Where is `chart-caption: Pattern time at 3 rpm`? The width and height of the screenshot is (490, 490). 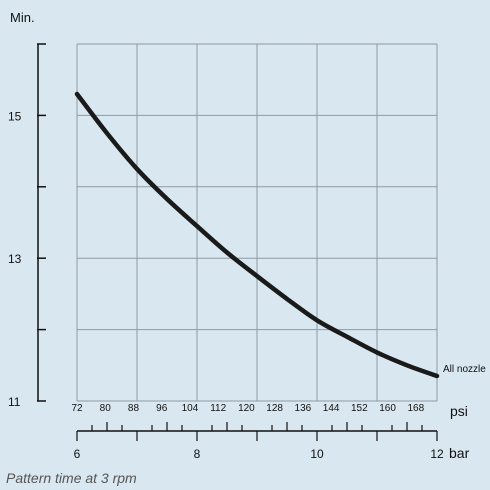 chart-caption: Pattern time at 3 rpm is located at coordinates (71, 478).